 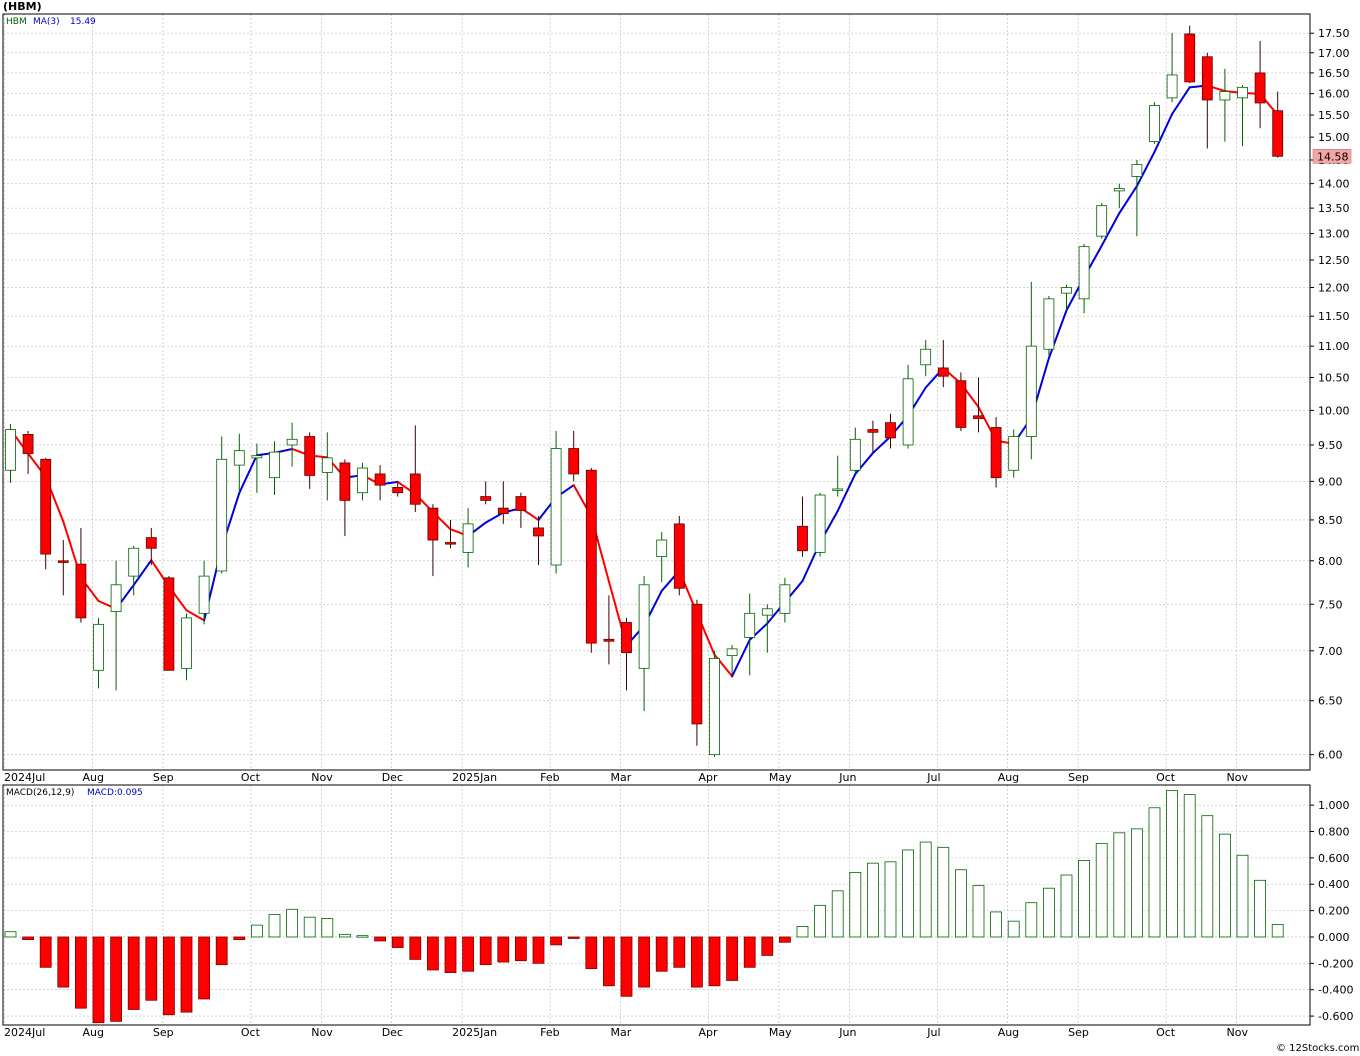 I want to click on macd-x-tick-label: Feb, so click(x=549, y=1032).